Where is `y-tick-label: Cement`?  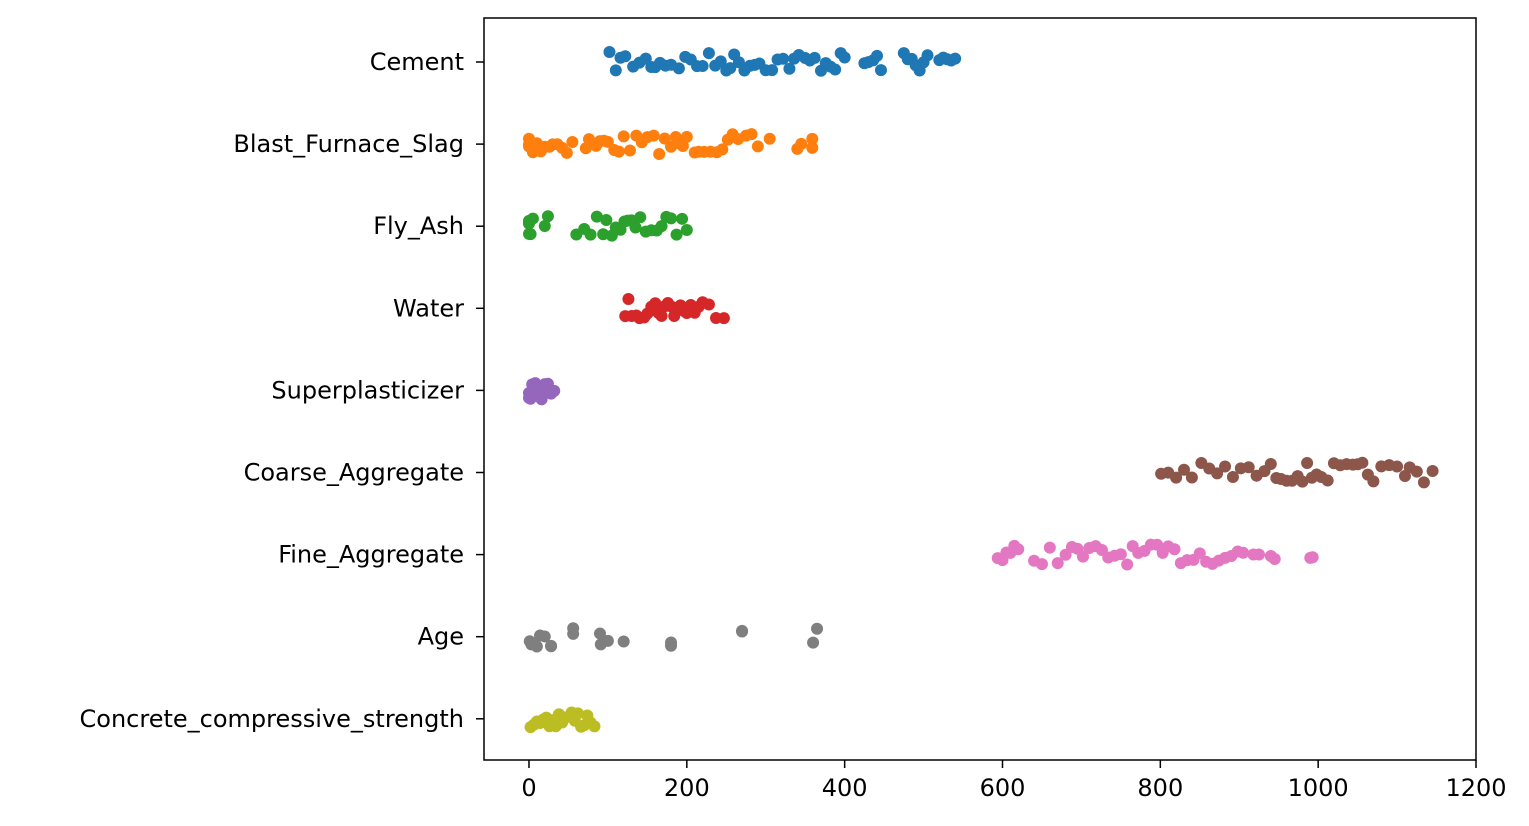 y-tick-label: Cement is located at coordinates (417, 62).